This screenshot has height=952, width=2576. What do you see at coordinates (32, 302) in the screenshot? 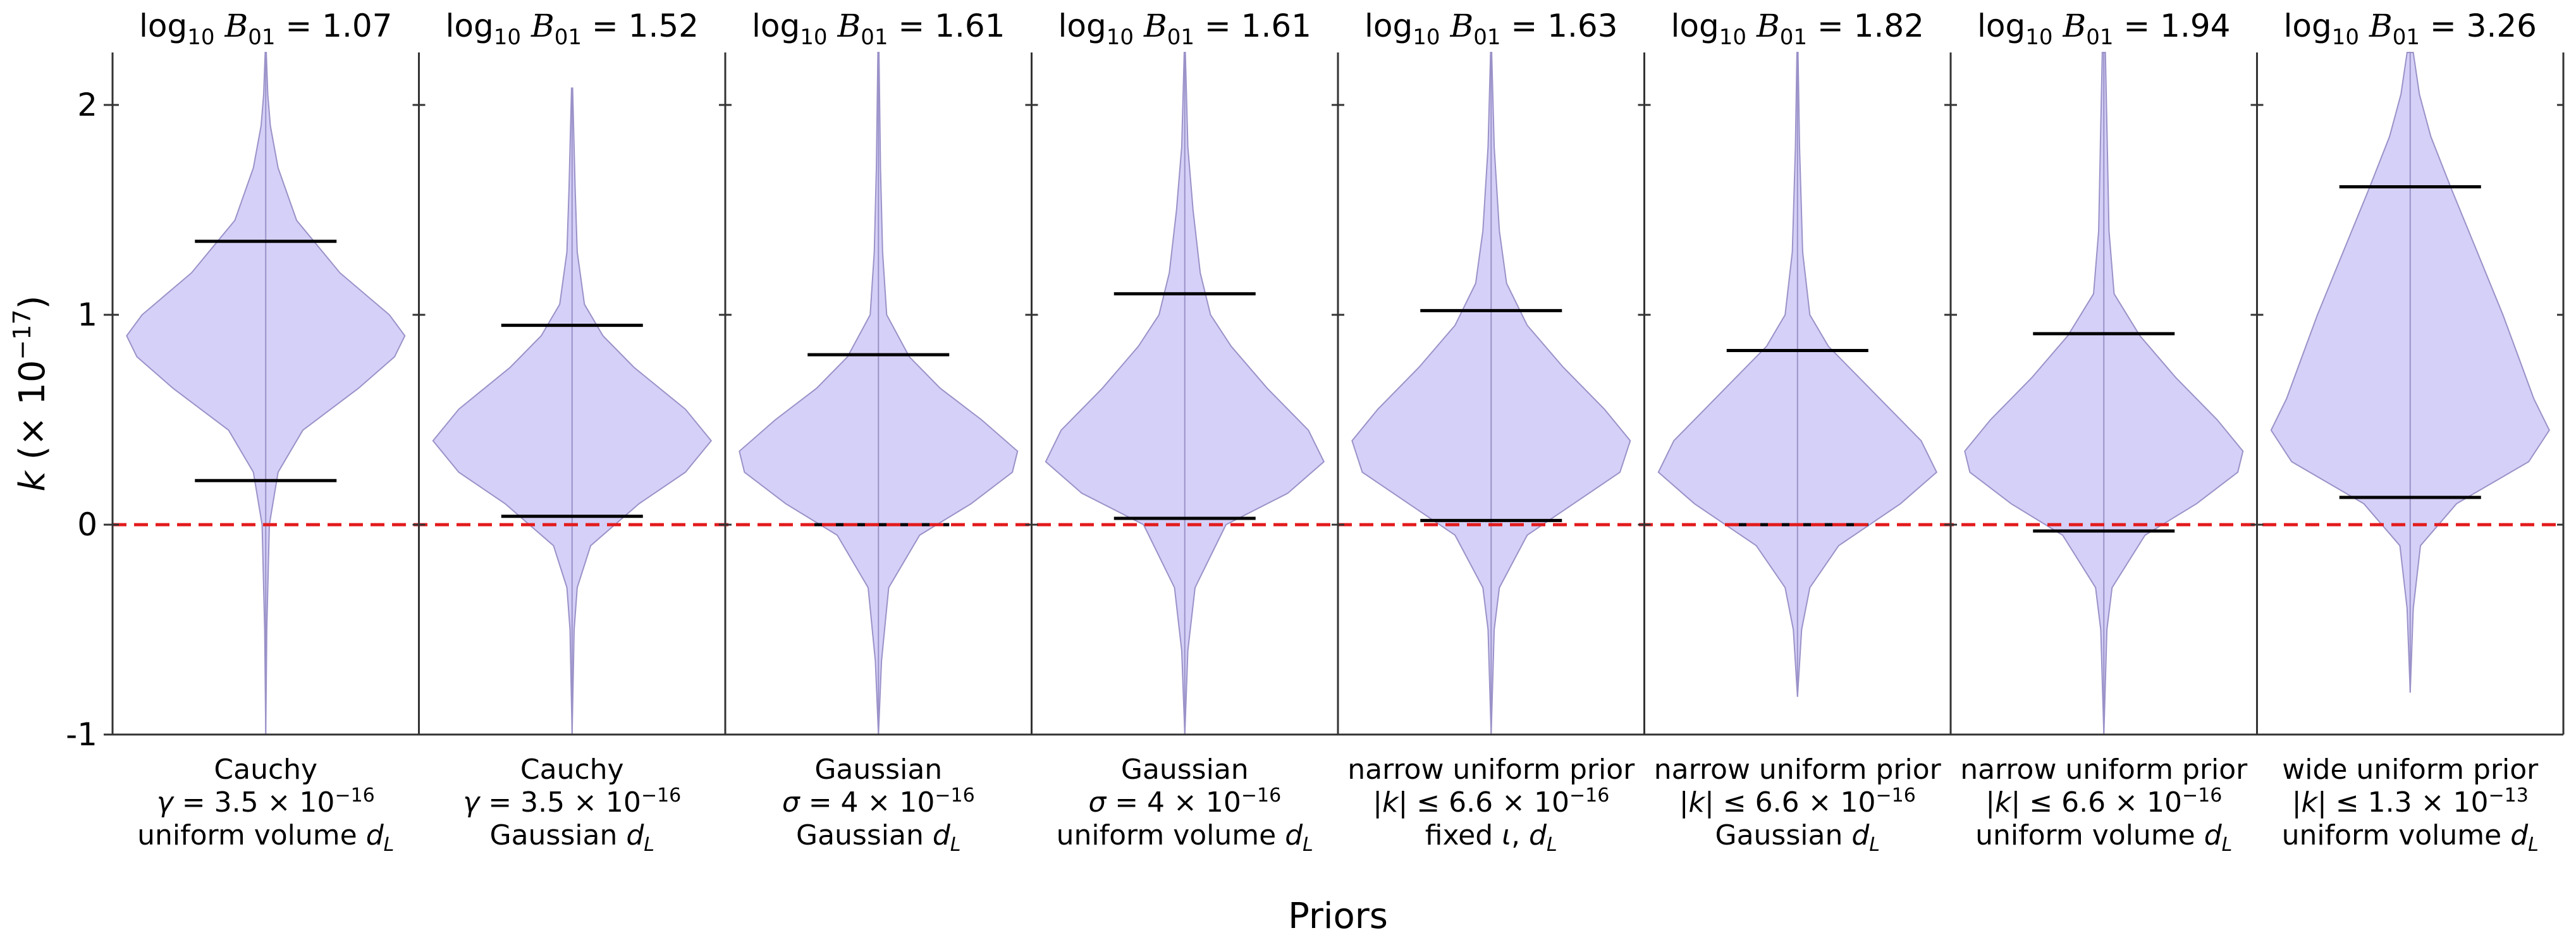
I see `y-label-suffix: )` at bounding box center [32, 302].